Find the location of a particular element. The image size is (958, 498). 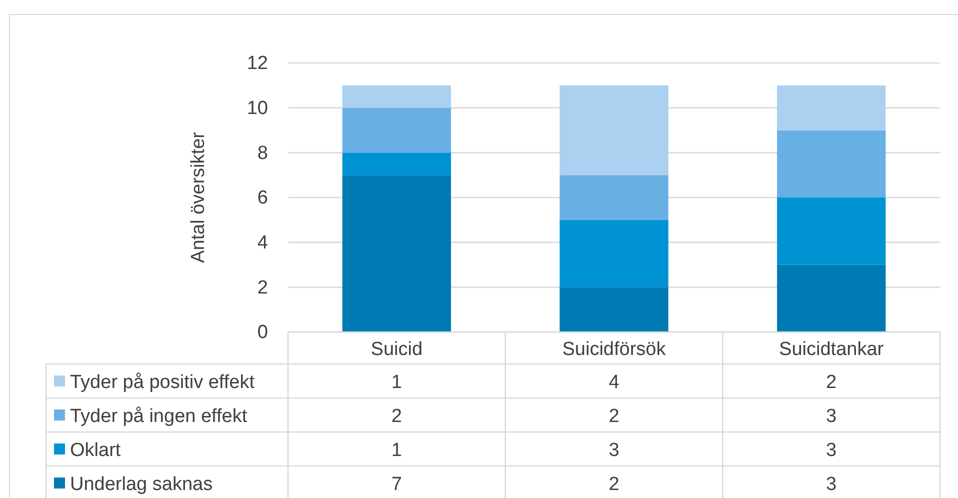

y-tick-label: 2 is located at coordinates (262, 287).